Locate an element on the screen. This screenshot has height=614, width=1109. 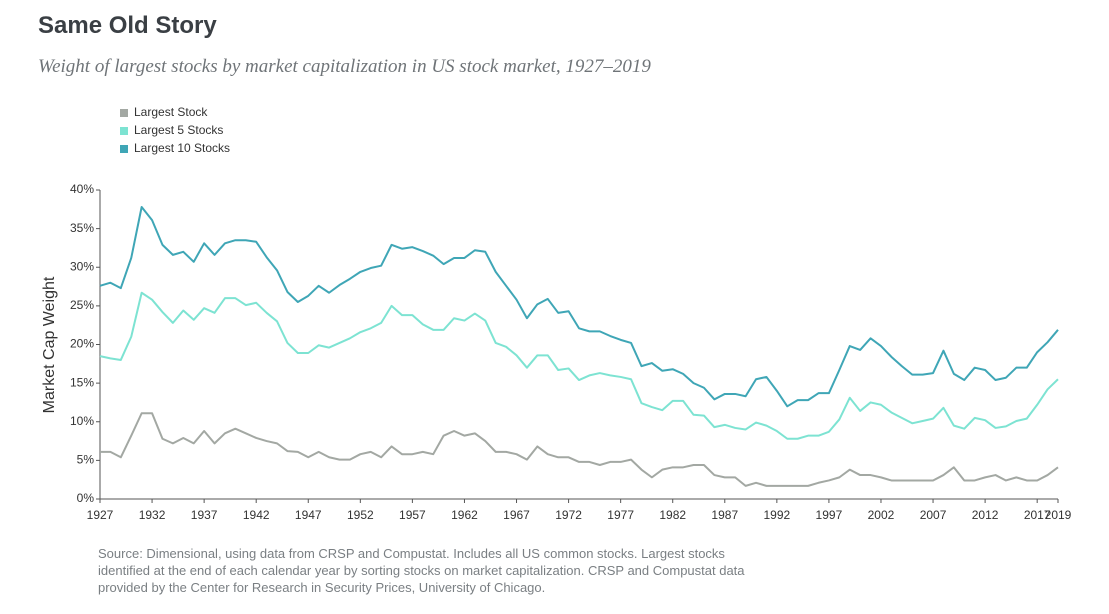
x-tick-label: 1932 is located at coordinates (152, 515).